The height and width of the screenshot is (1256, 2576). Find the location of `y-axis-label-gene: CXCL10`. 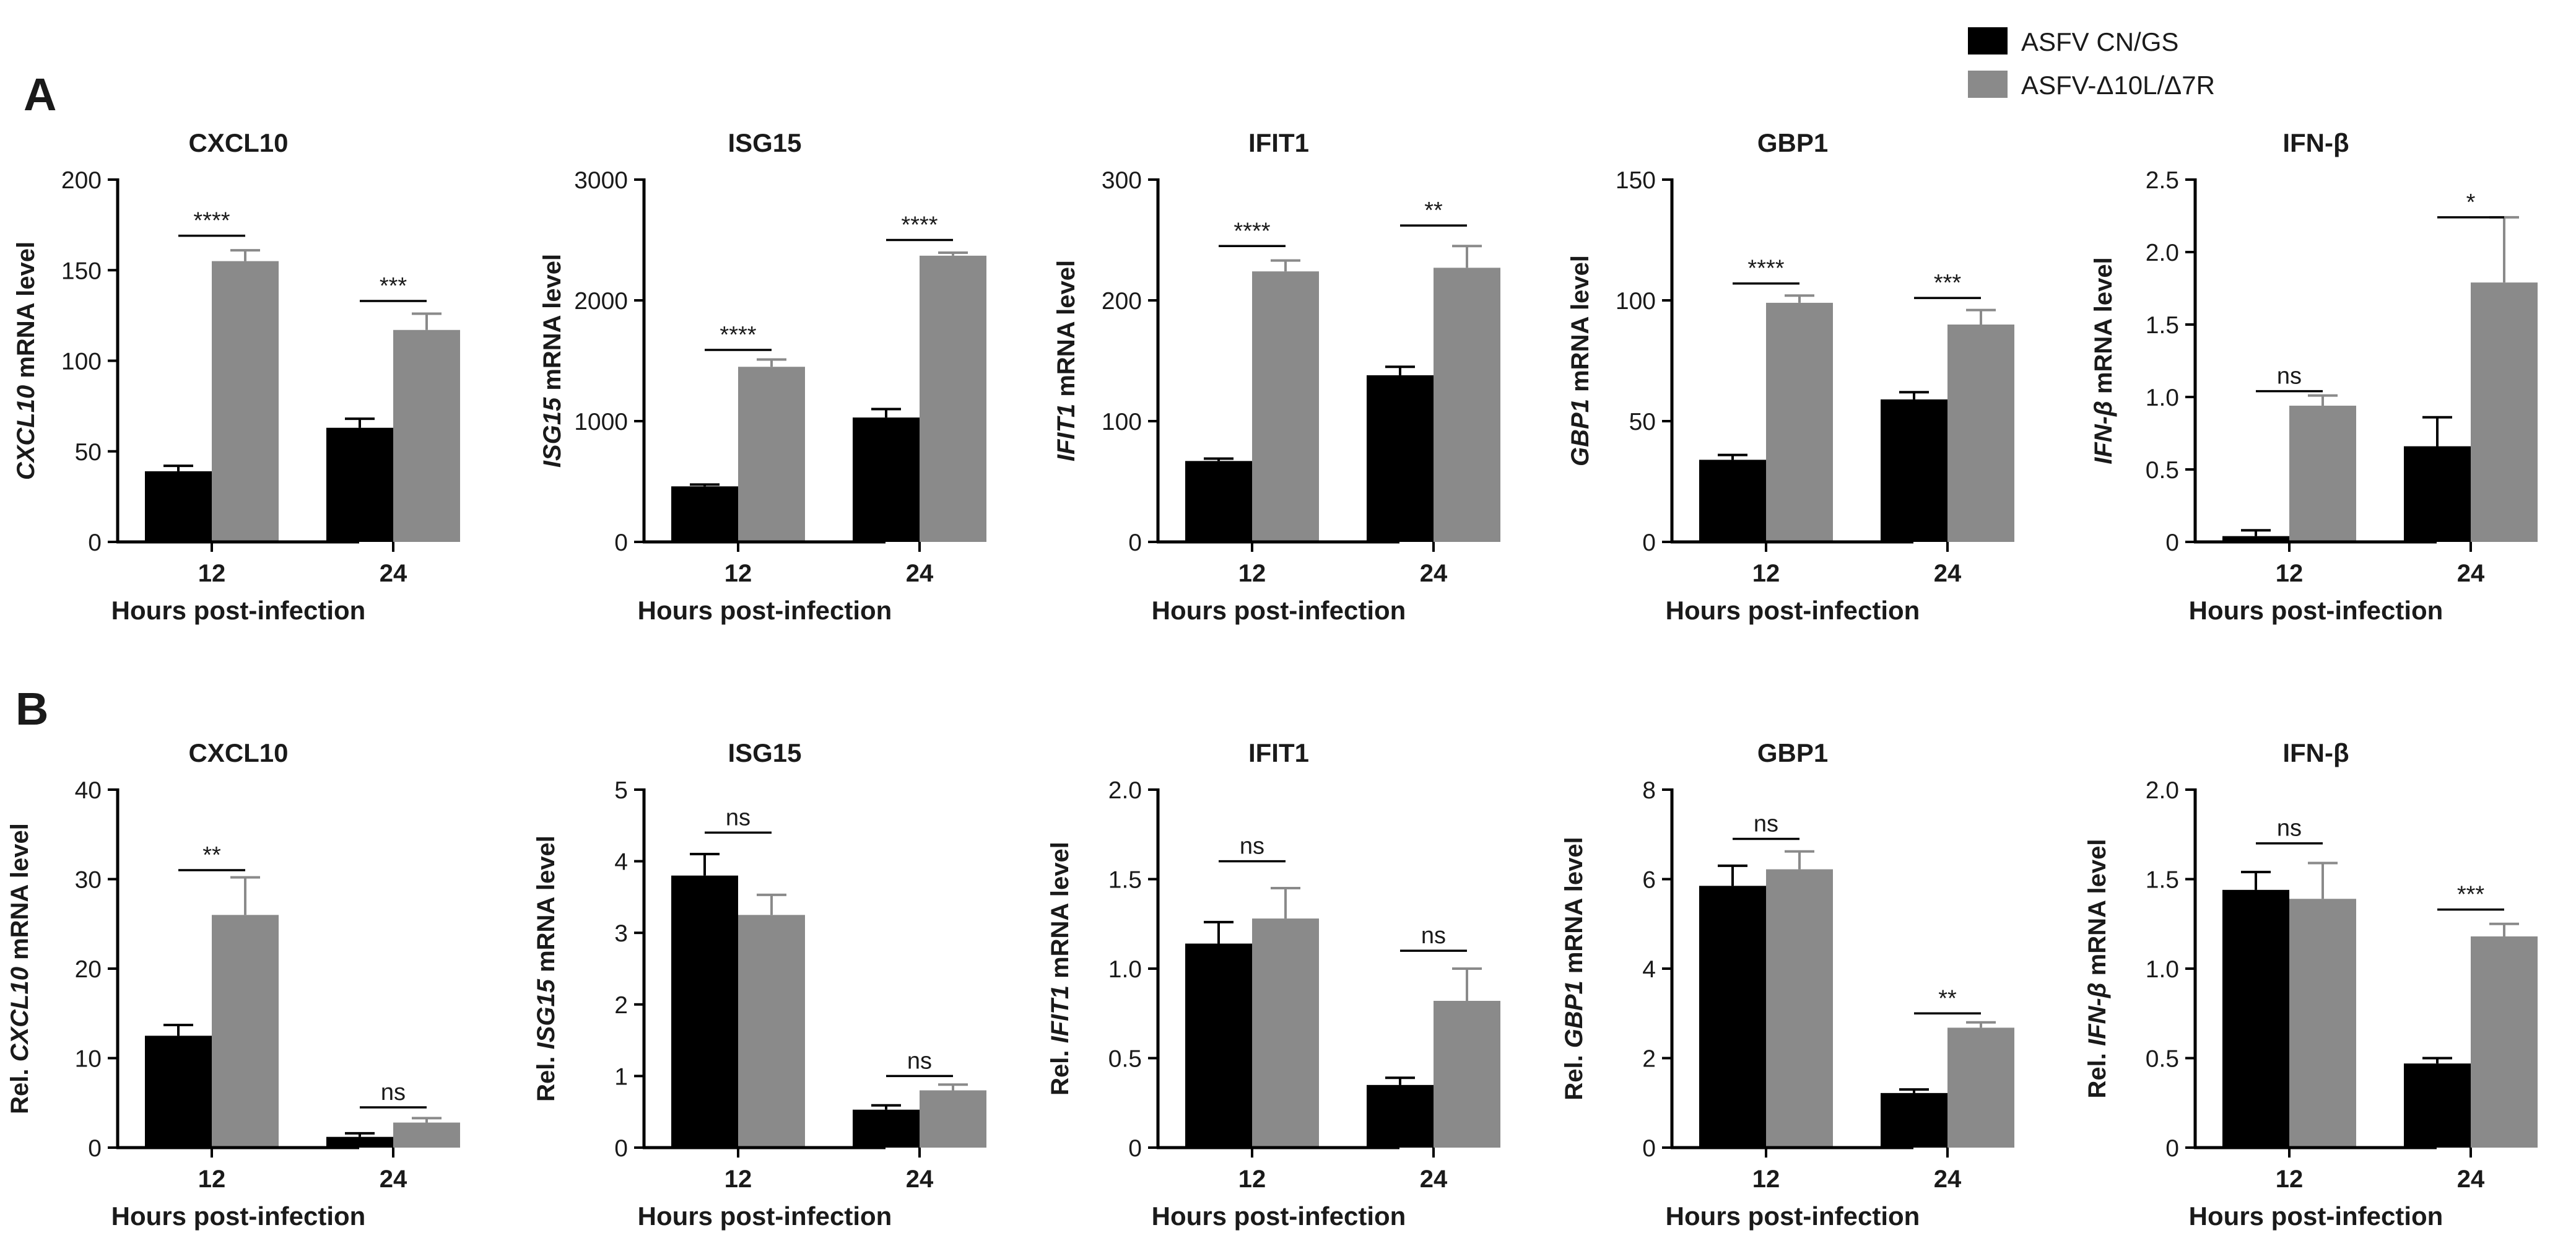

y-axis-label-gene: CXCL10 is located at coordinates (26, 432).